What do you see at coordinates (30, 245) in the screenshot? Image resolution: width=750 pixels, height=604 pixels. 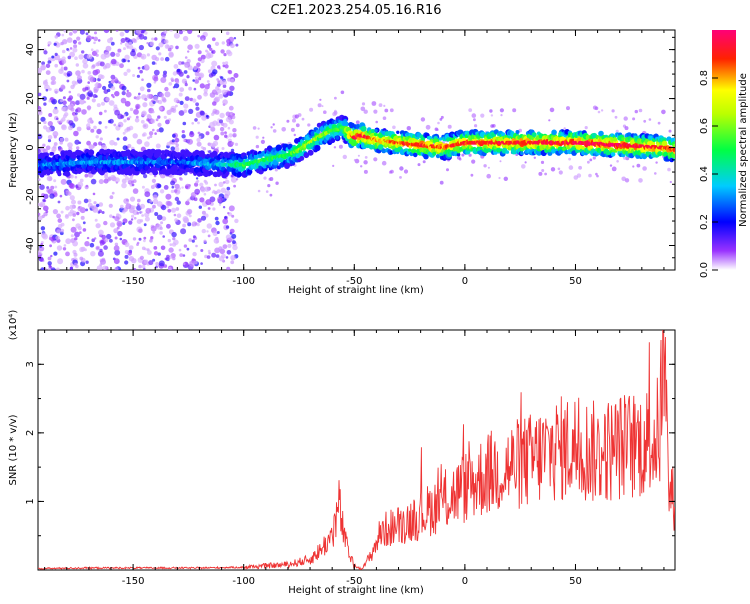 I see `heatmap-y-tick-label: -40` at bounding box center [30, 245].